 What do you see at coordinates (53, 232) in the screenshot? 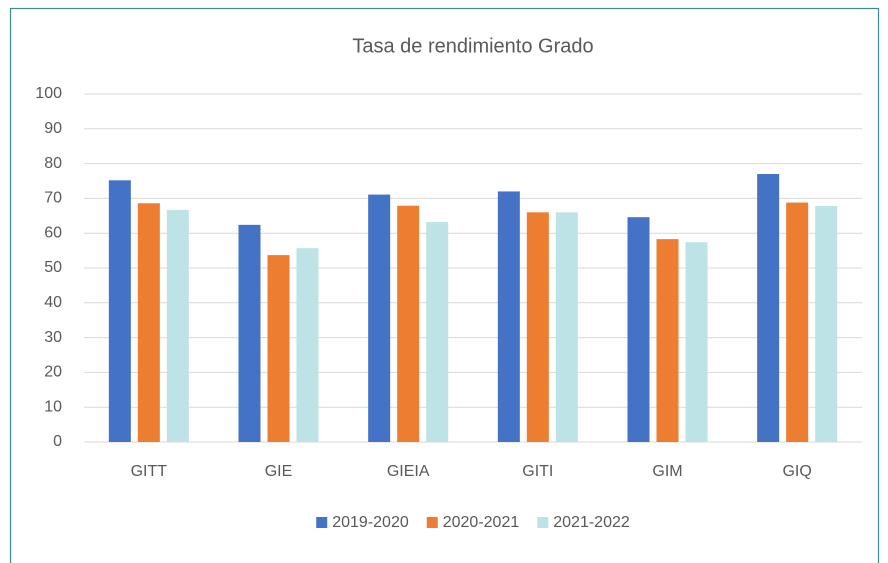
I see `y-tick-label: 60` at bounding box center [53, 232].